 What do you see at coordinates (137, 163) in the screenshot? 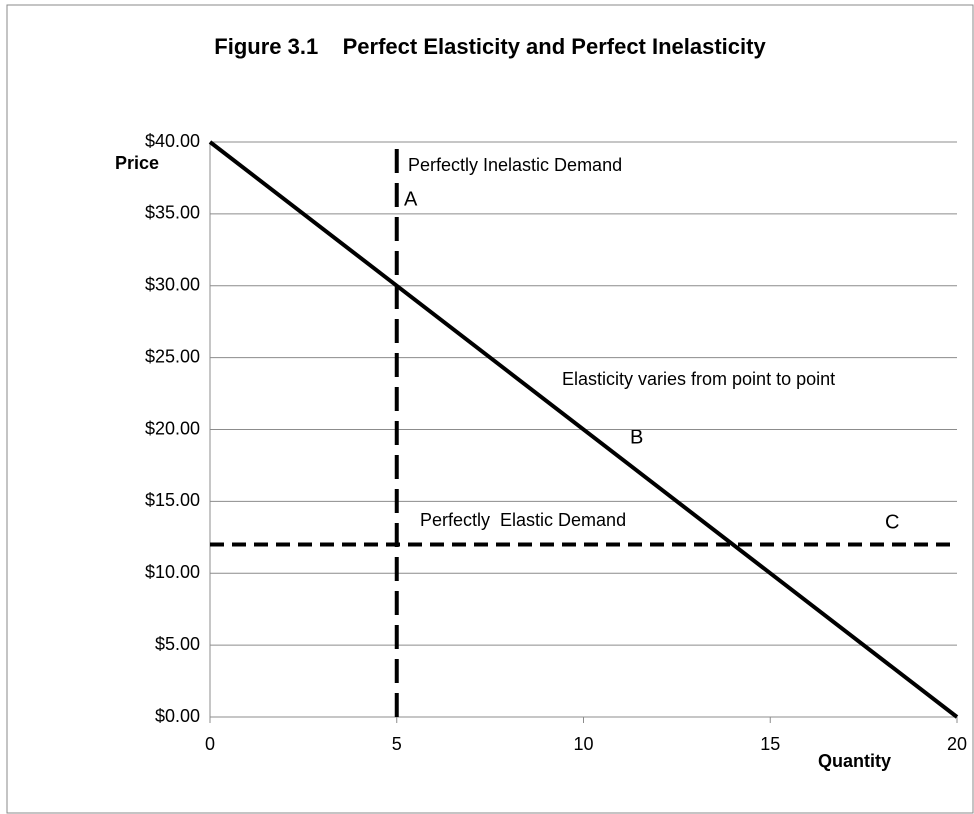
I see `y-axis-label: Price` at bounding box center [137, 163].